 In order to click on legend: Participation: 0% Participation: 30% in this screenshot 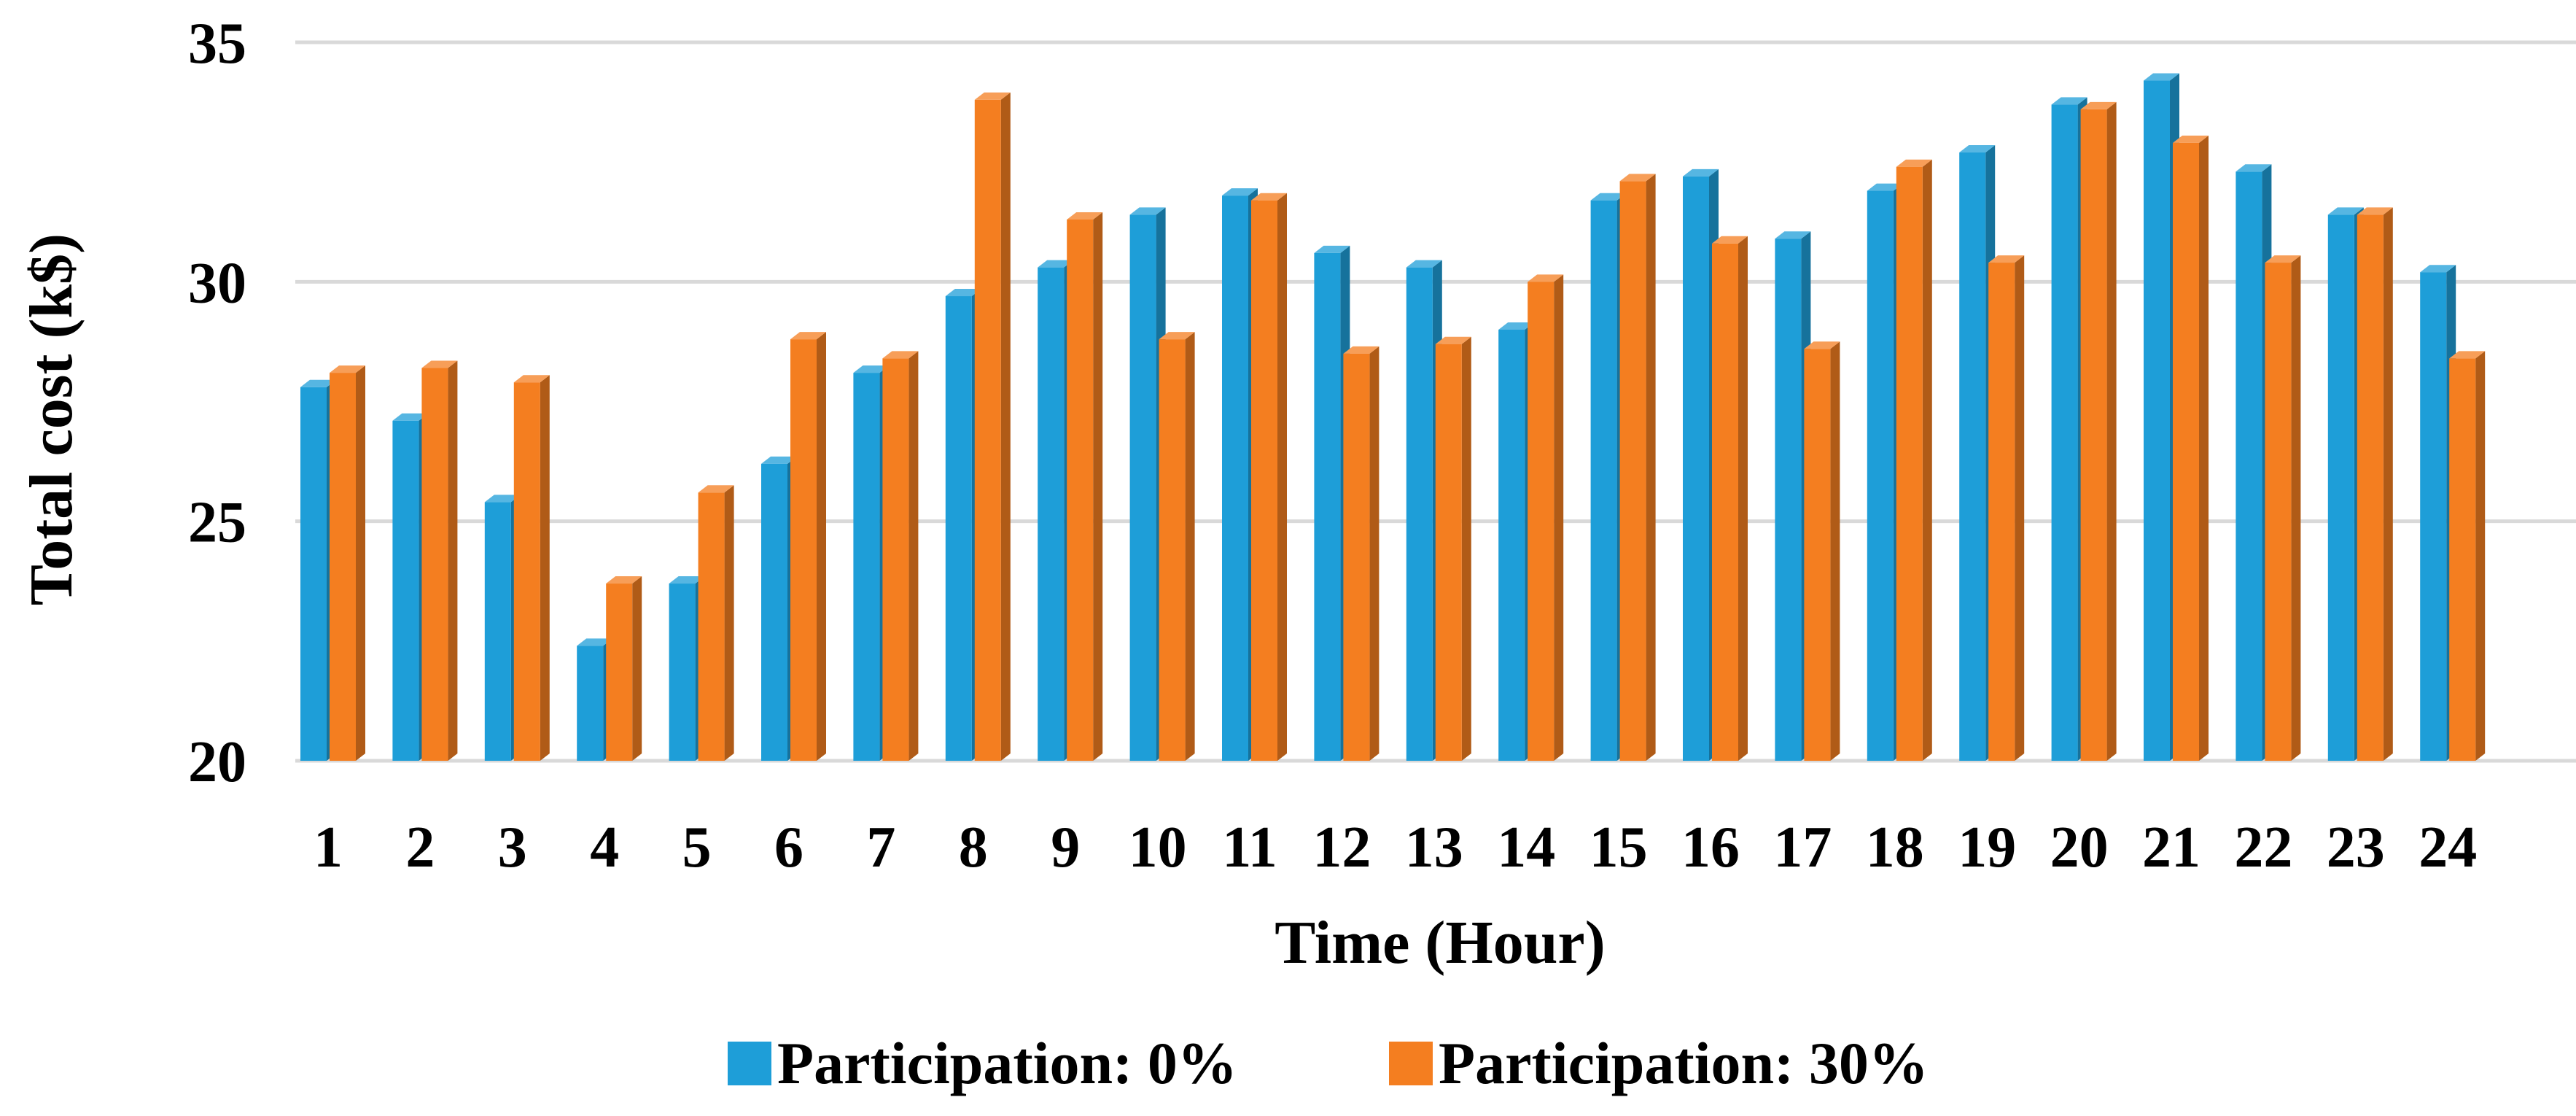, I will do `click(1328, 1063)`.